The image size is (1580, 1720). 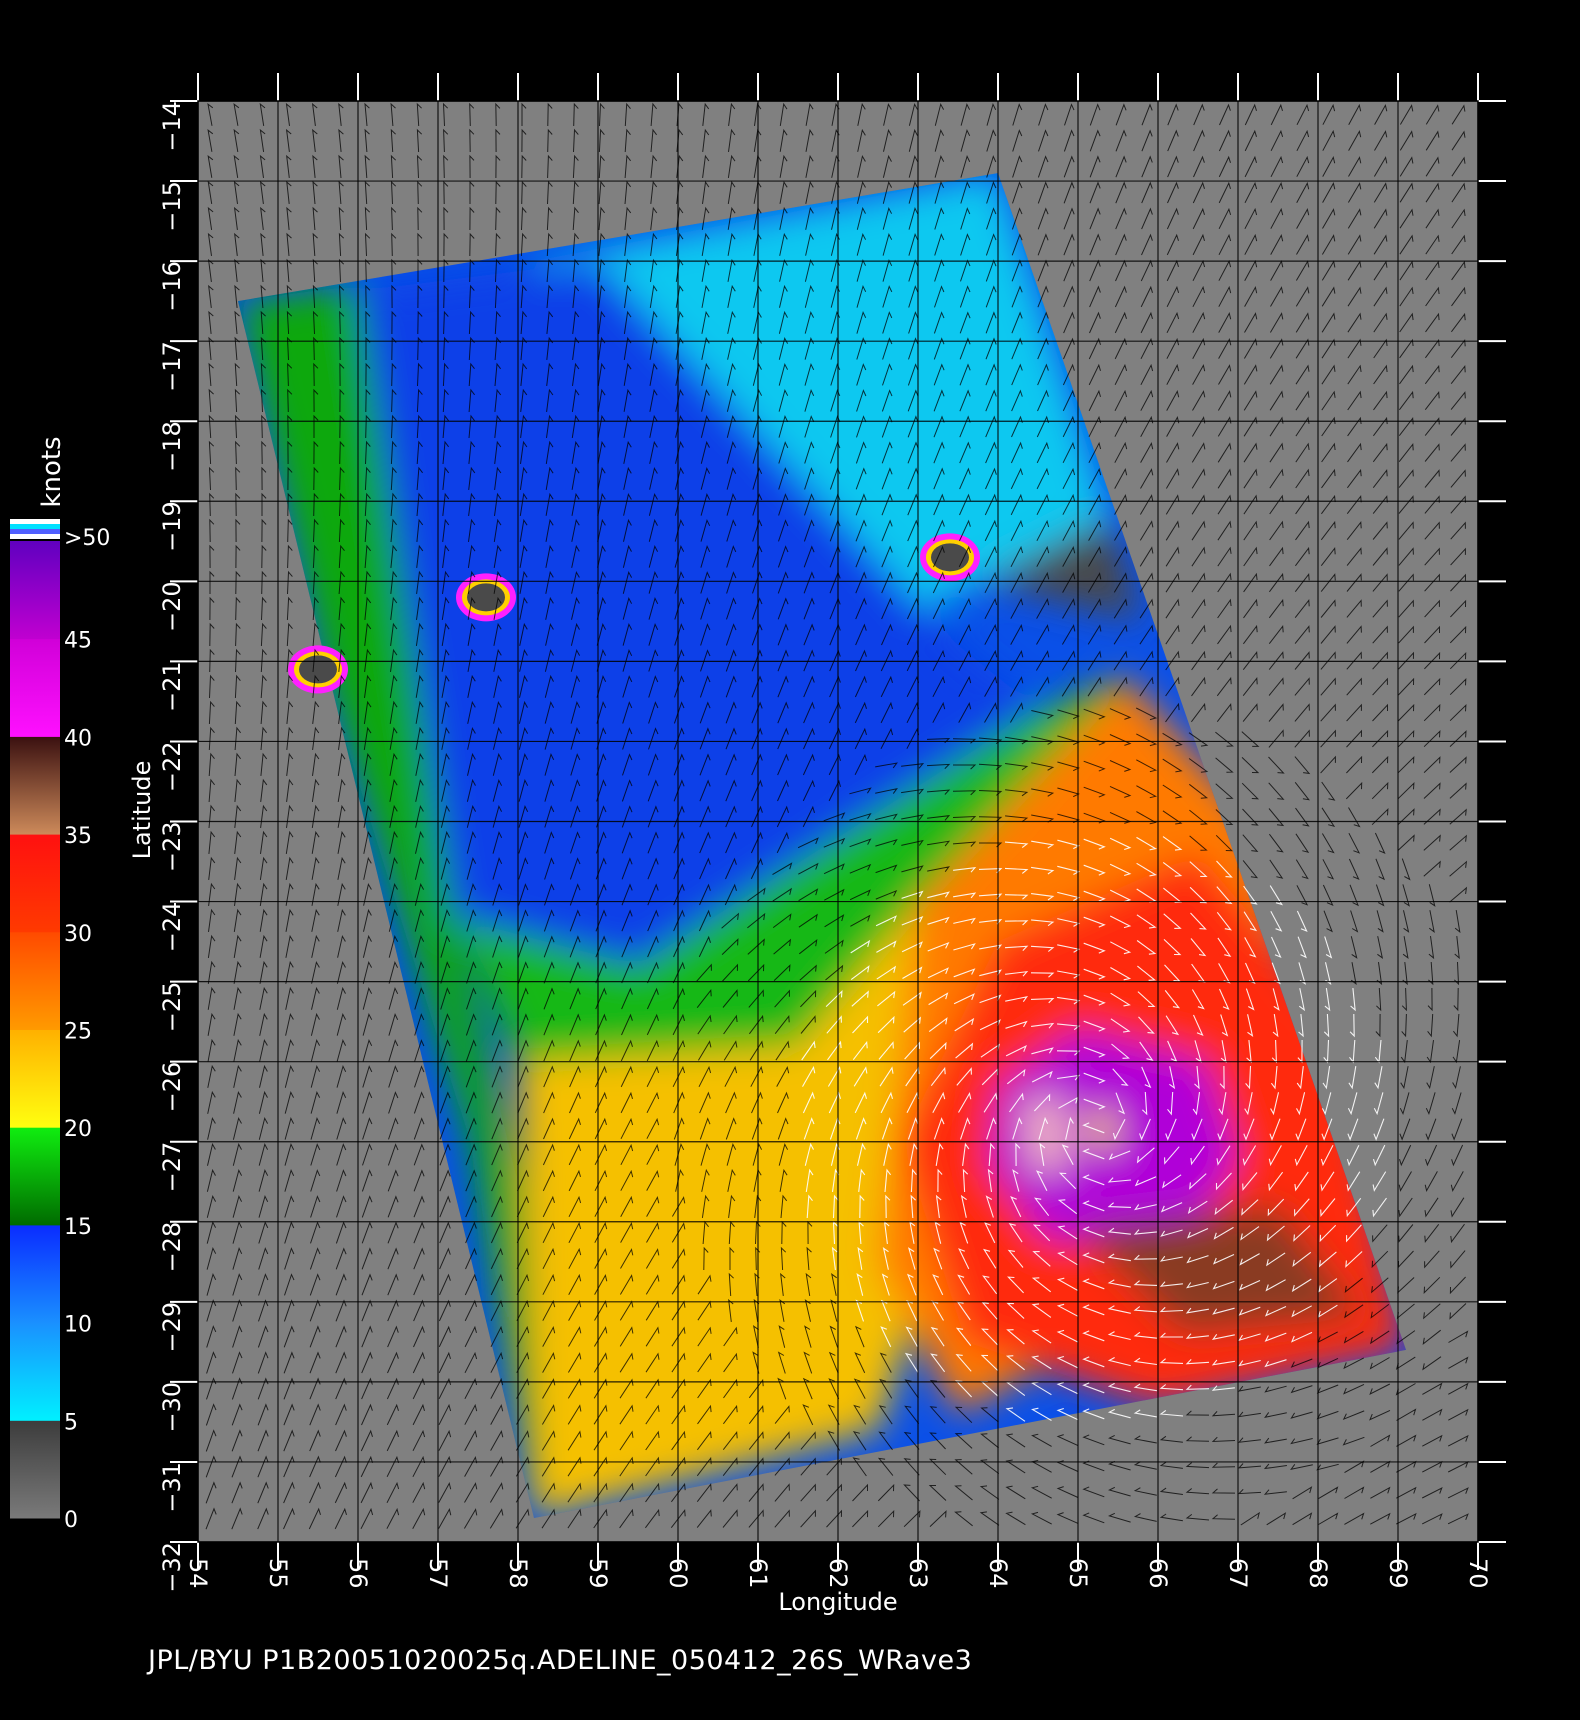 What do you see at coordinates (1046, 1133) in the screenshot?
I see `color-region-eye-light` at bounding box center [1046, 1133].